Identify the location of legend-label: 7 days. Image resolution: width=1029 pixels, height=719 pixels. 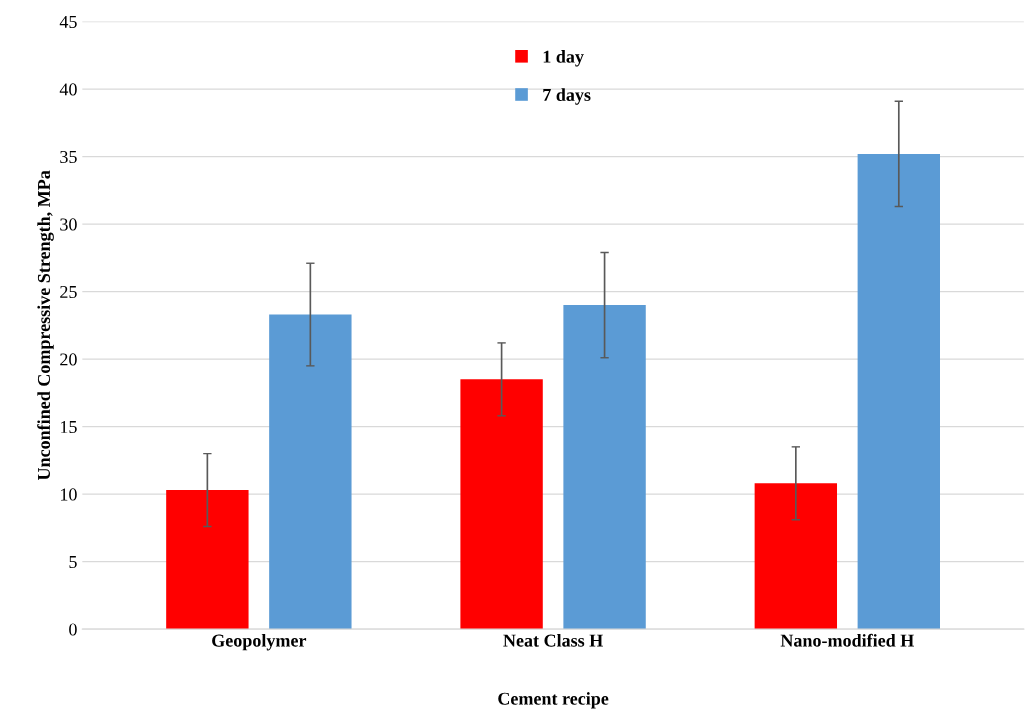
(567, 96).